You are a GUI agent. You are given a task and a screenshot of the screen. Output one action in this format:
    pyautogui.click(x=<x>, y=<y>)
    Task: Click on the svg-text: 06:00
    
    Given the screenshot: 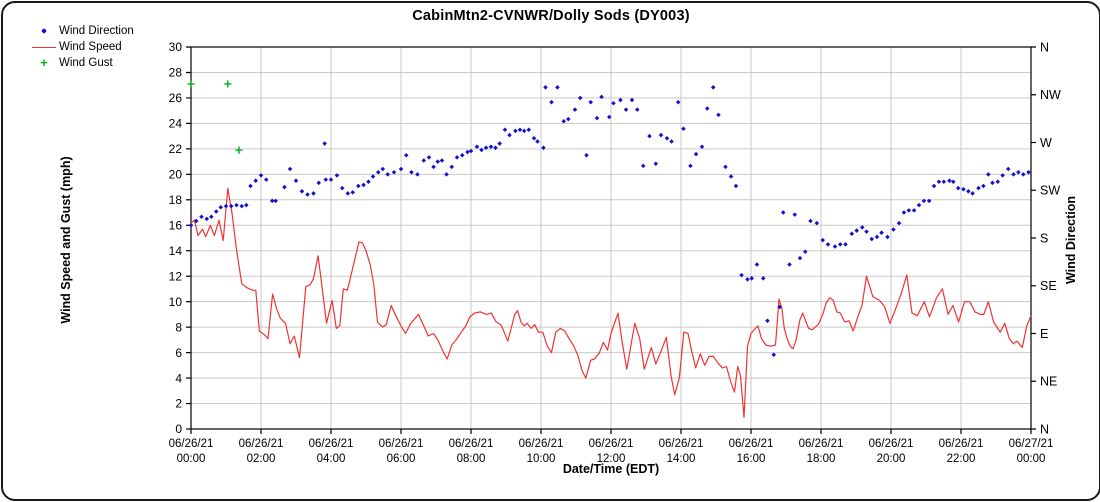 What is the action you would take?
    pyautogui.click(x=401, y=459)
    